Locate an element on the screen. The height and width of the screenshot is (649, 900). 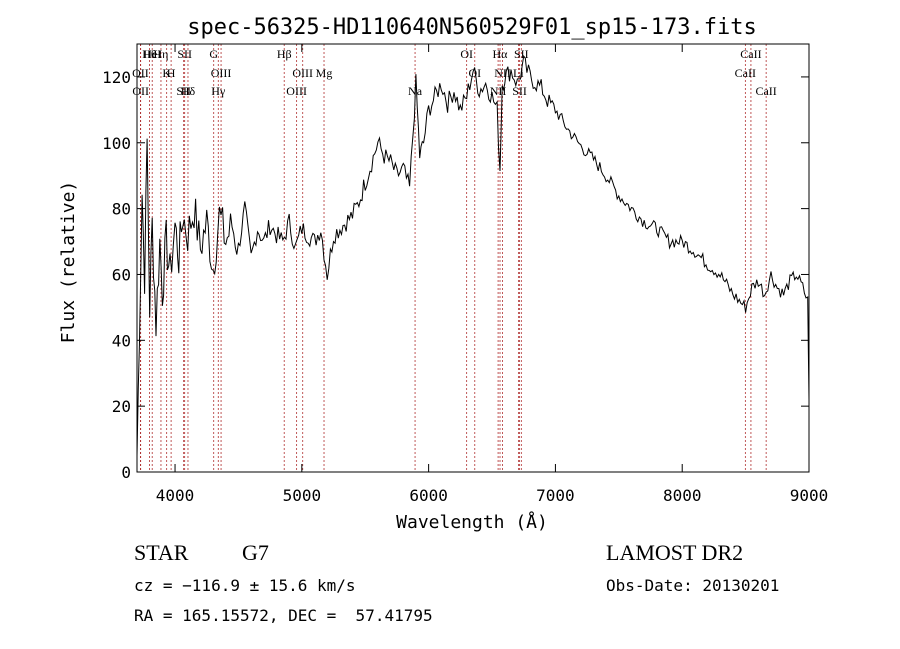
line-label-15: Hβ is located at coordinates (284, 54).